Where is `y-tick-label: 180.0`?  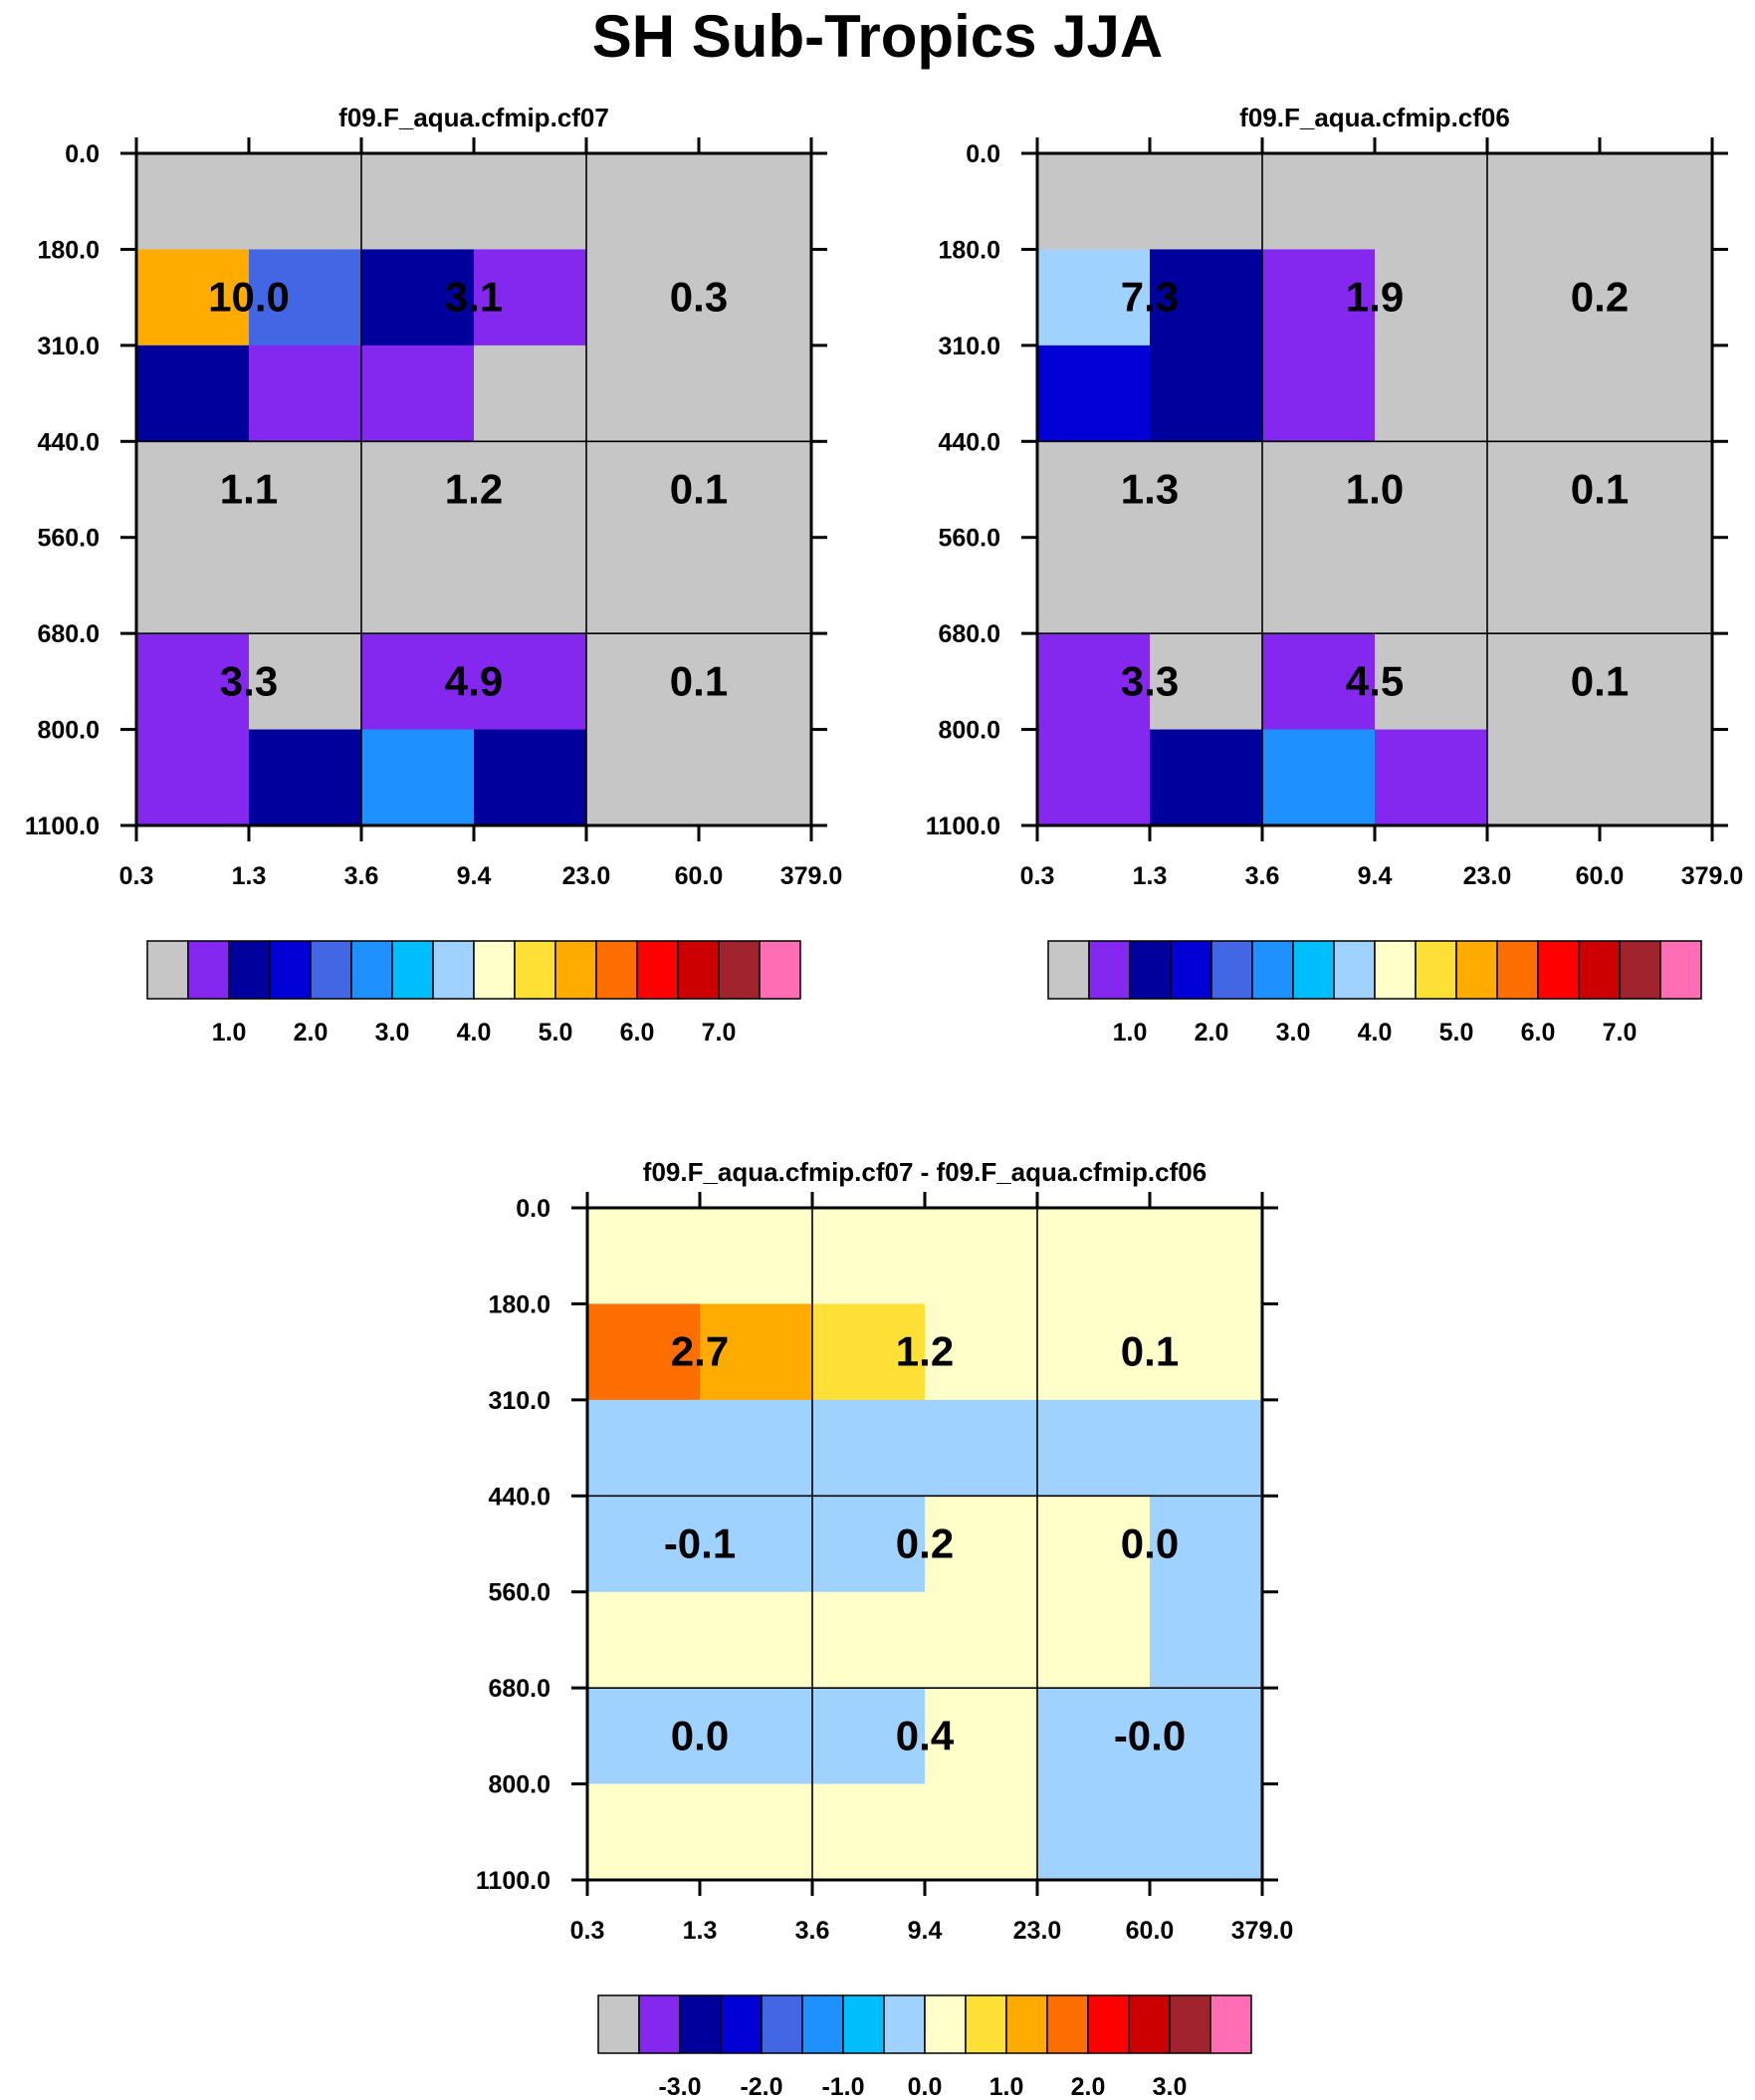
y-tick-label: 180.0 is located at coordinates (969, 250).